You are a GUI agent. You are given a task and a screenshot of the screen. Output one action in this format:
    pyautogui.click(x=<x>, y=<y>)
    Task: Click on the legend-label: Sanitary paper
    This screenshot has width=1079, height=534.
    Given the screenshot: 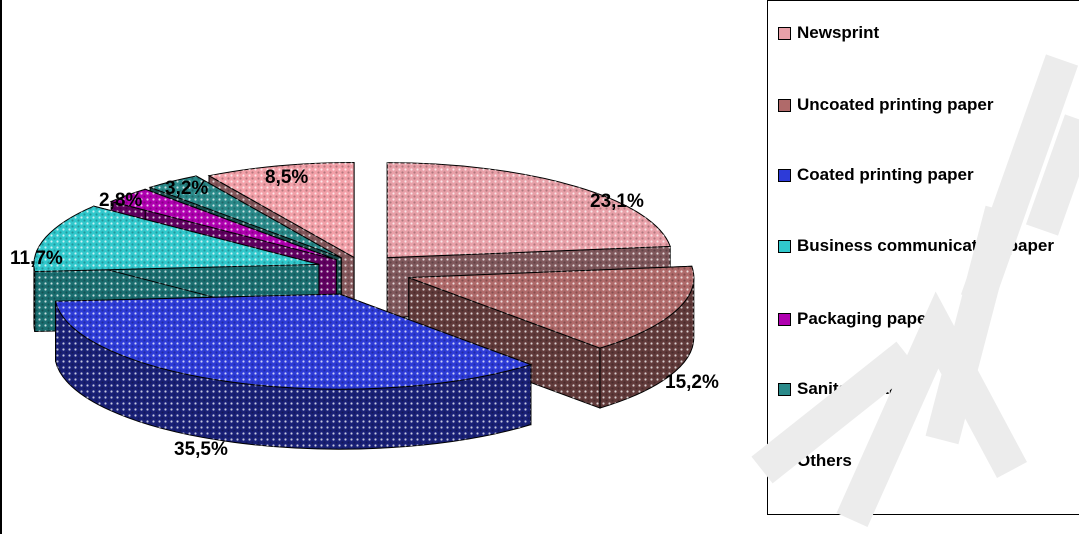 What is the action you would take?
    pyautogui.click(x=856, y=388)
    